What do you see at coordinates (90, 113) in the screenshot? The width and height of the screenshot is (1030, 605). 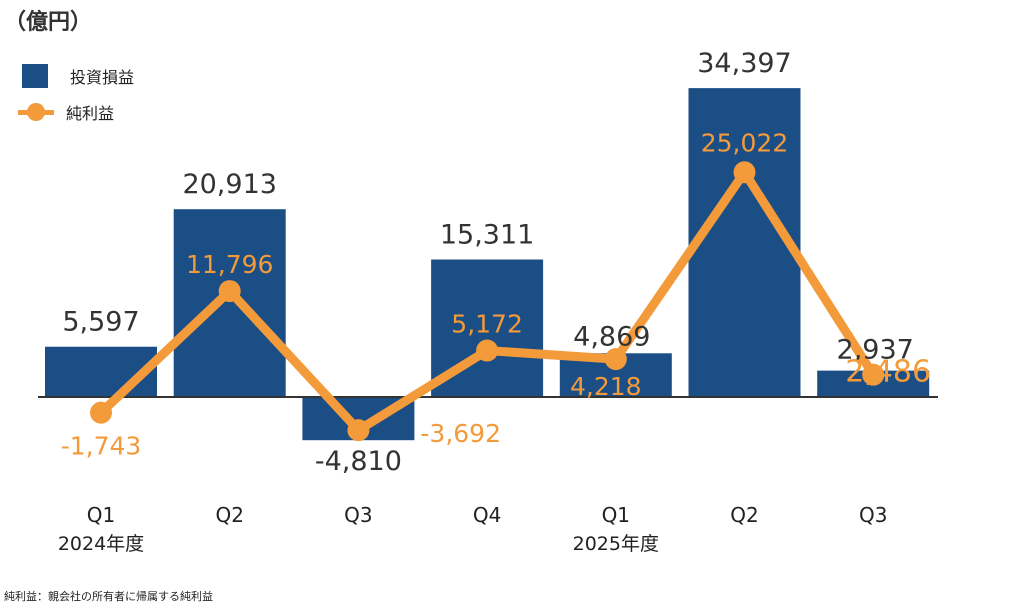 I see `legend-line-label: 純利益` at bounding box center [90, 113].